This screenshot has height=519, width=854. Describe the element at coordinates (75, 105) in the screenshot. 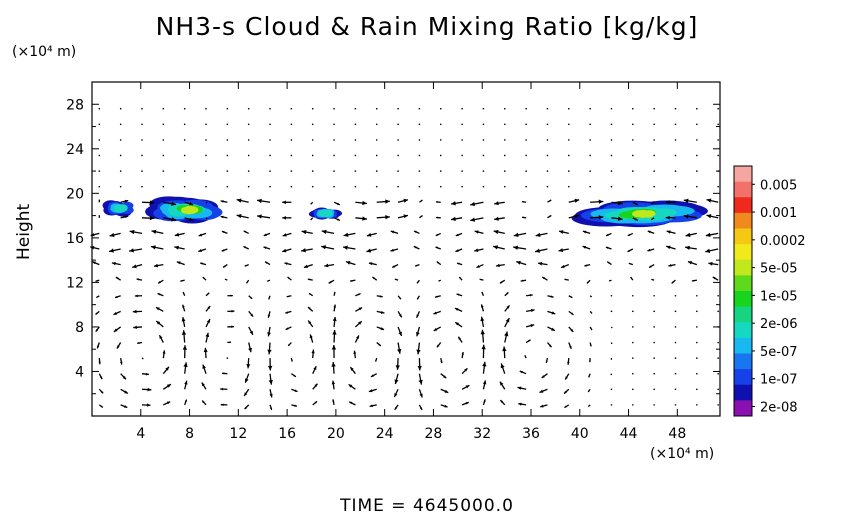

I see `y-tick-label: 28` at that location.